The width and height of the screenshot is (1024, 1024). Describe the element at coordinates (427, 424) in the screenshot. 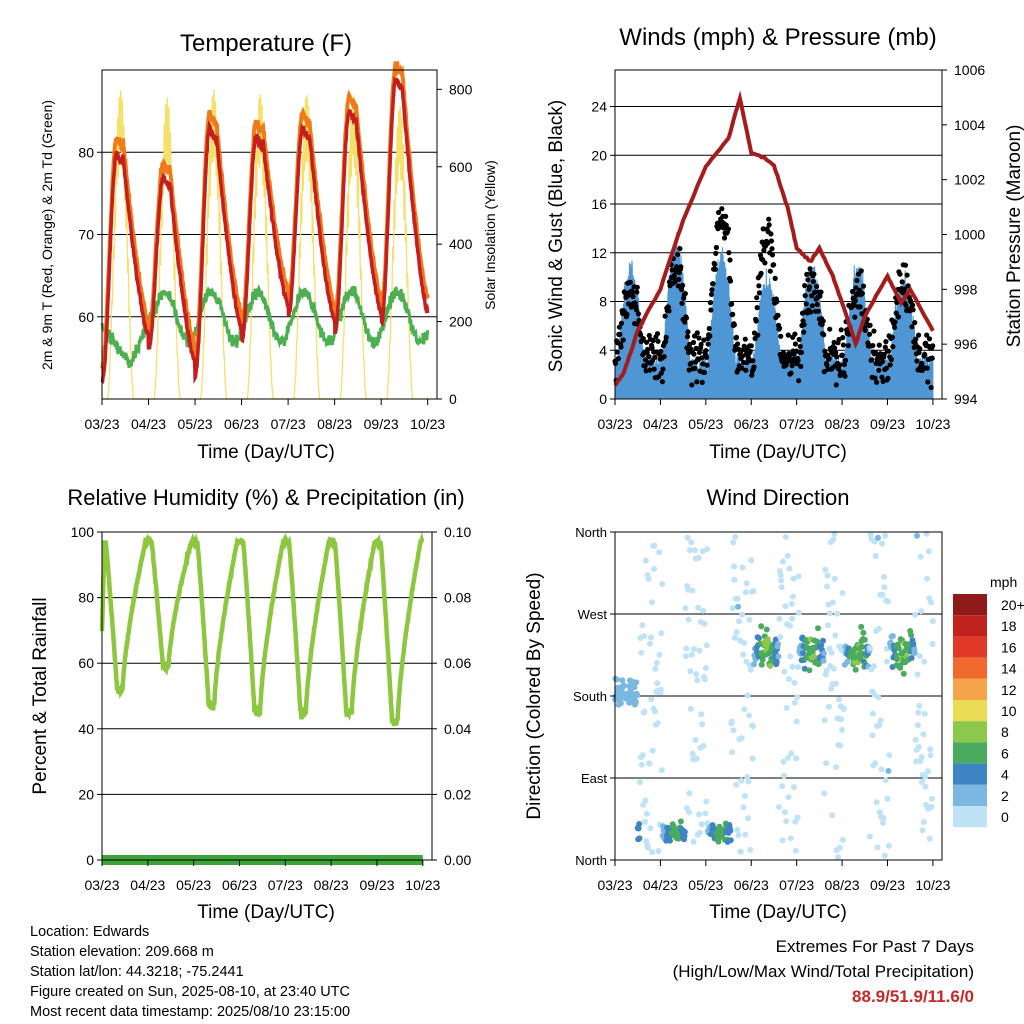

I see `x-tick-label: 10/23` at that location.